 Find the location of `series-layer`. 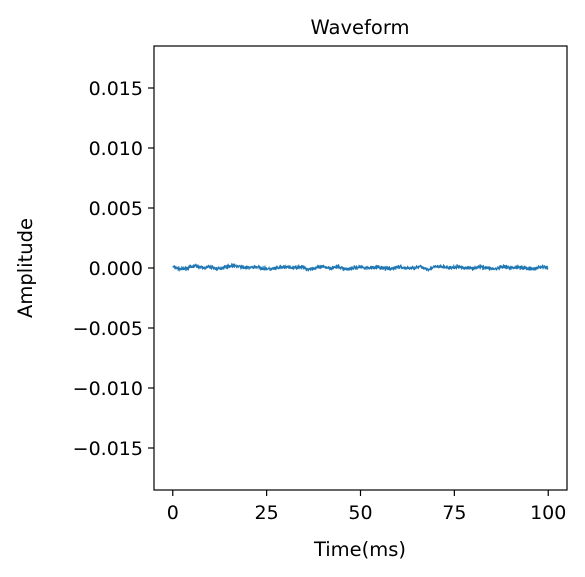

series-layer is located at coordinates (360, 267).